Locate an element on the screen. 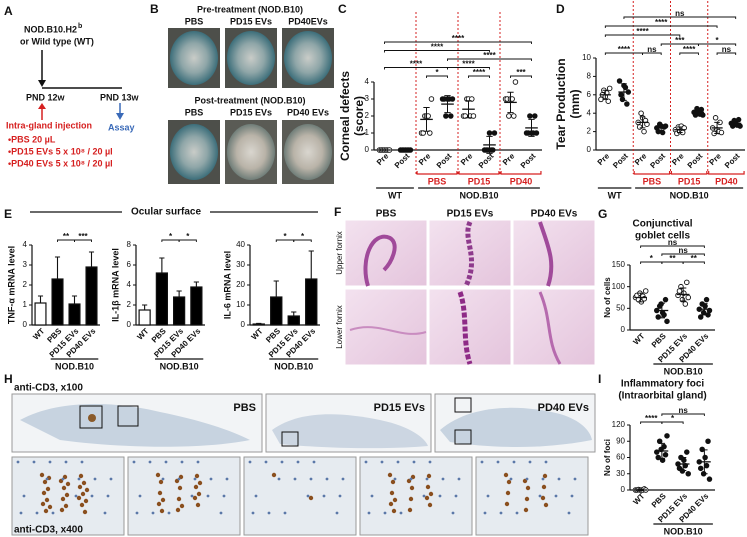  dose: •PBS 20 µL is located at coordinates (32, 139).